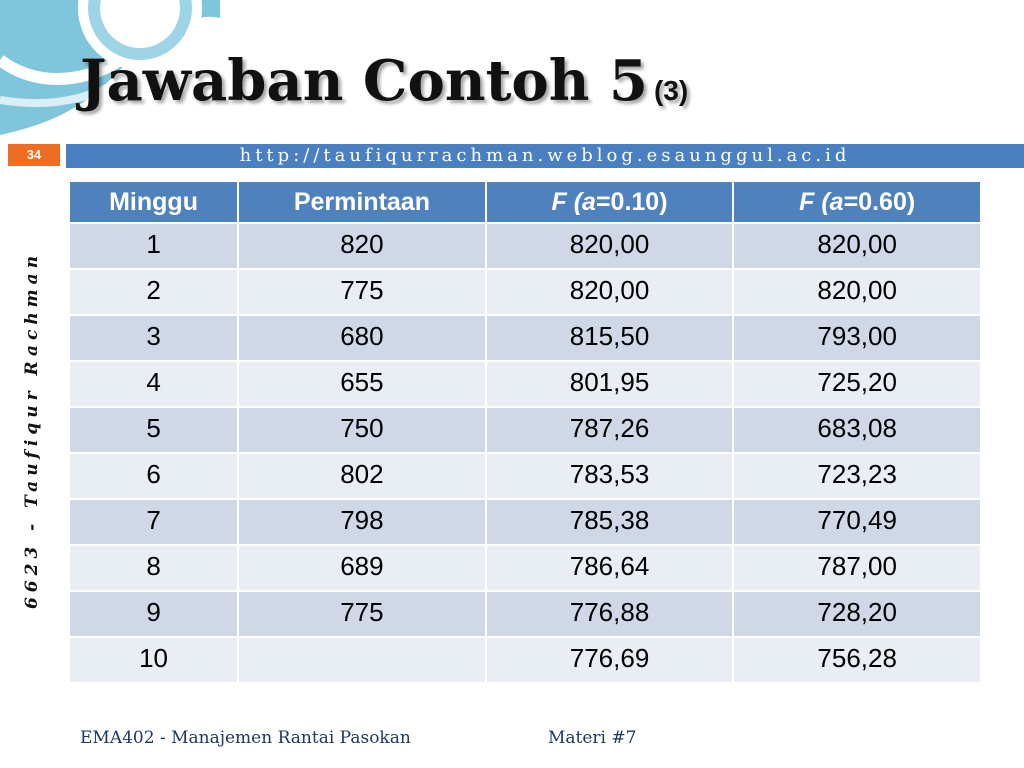  I want to click on slide-title-main: Jawaban Contoh 5, so click(364, 81).